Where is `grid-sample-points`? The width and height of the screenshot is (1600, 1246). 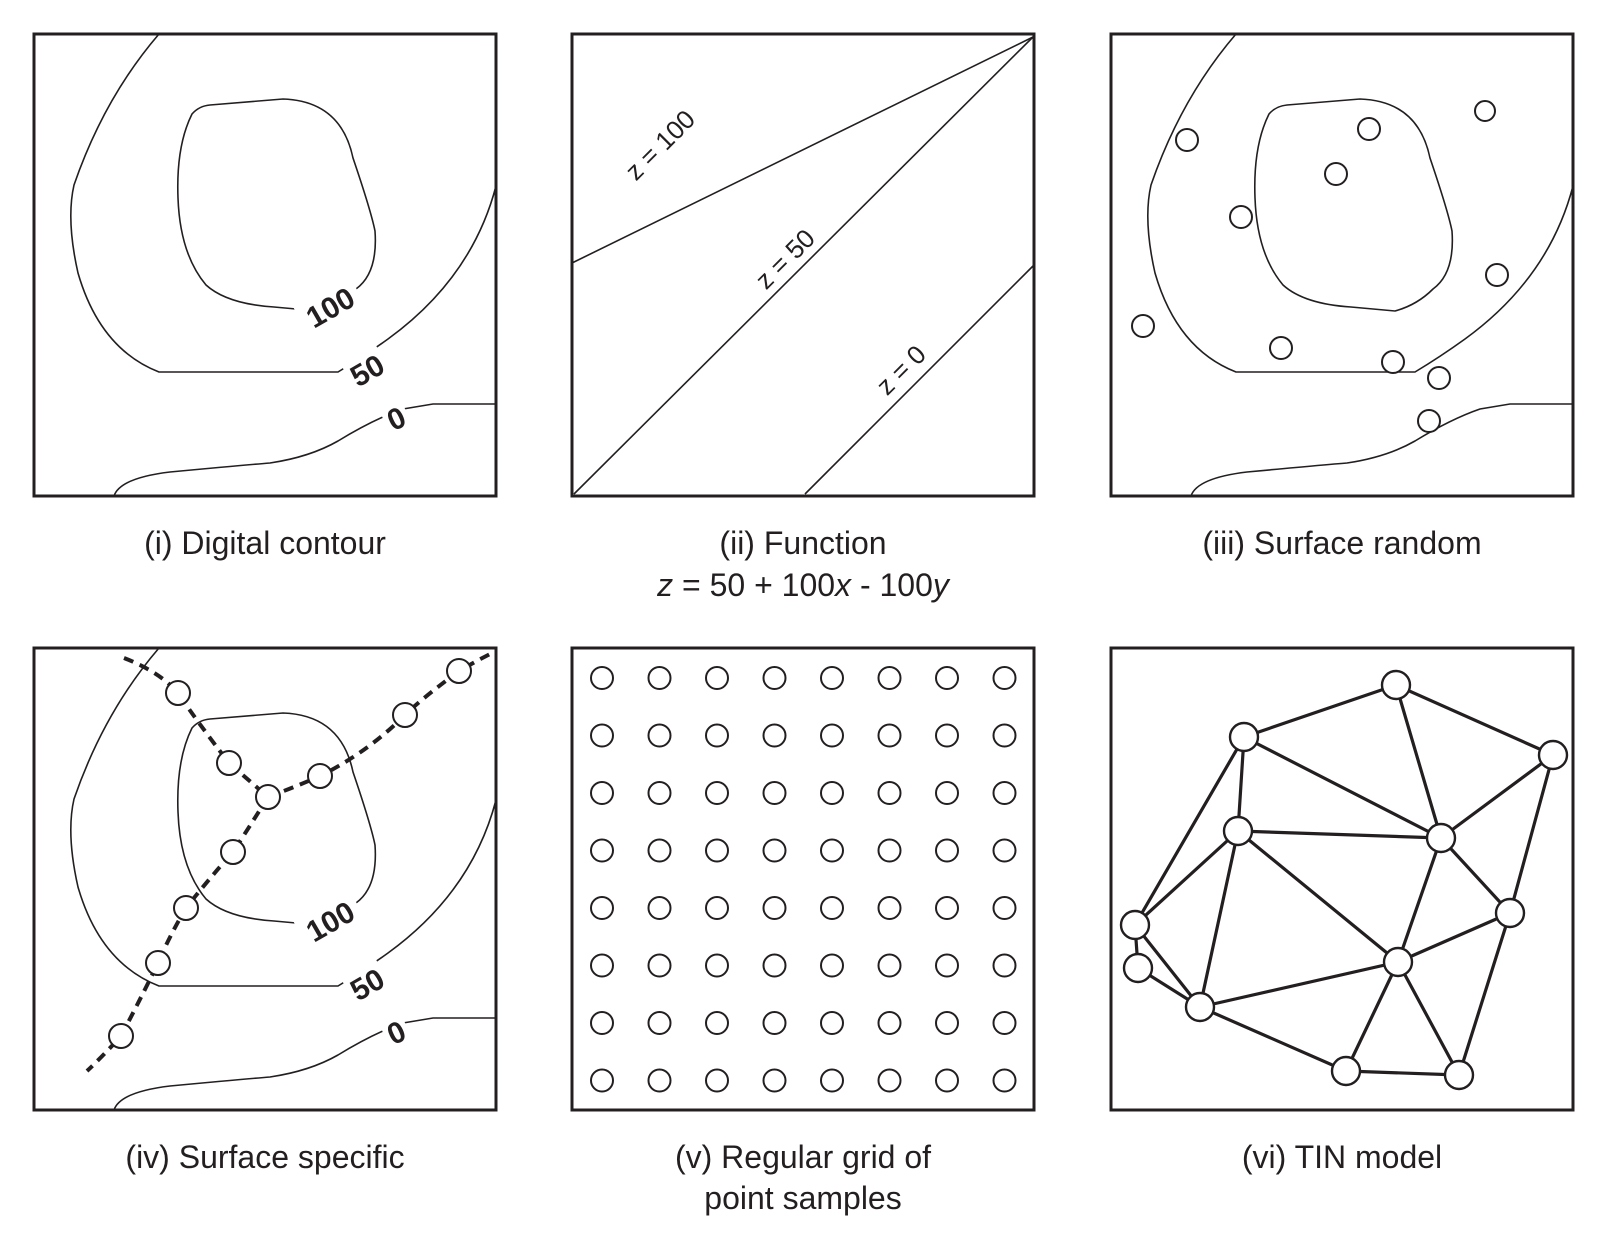
grid-sample-points is located at coordinates (803, 879).